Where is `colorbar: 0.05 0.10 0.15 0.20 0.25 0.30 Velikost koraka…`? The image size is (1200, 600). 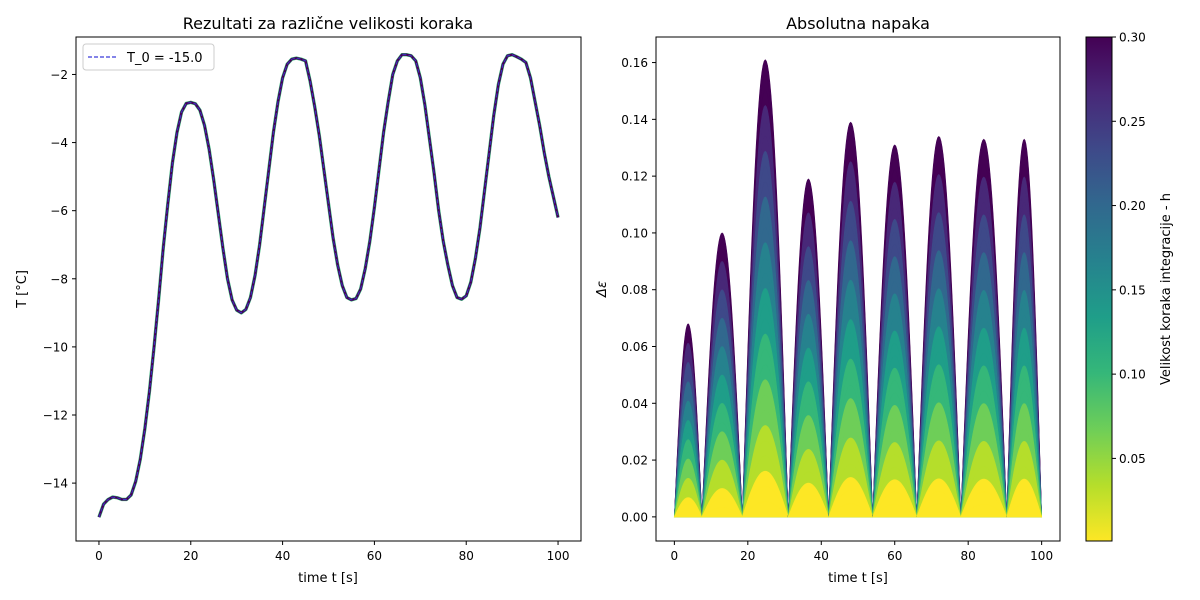
colorbar: 0.05 0.10 0.15 0.20 0.25 0.30 Velikost koraka… is located at coordinates (1129, 286).